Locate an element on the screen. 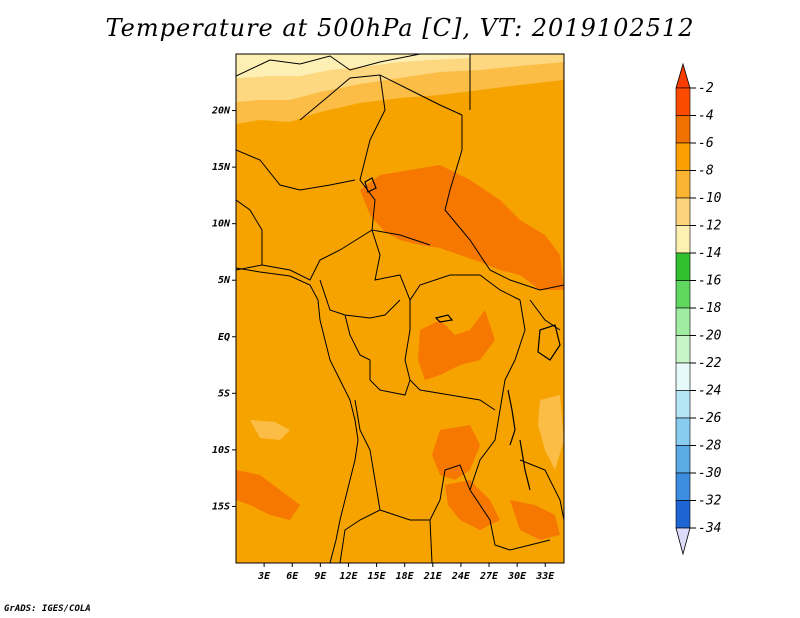  colorbar-bottom-arrow is located at coordinates (683, 541).